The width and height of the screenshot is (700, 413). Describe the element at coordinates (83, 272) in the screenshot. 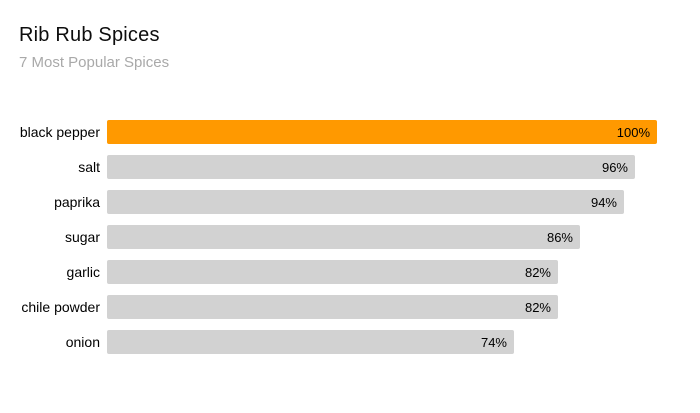

I see `bar-category-label: garlic` at that location.